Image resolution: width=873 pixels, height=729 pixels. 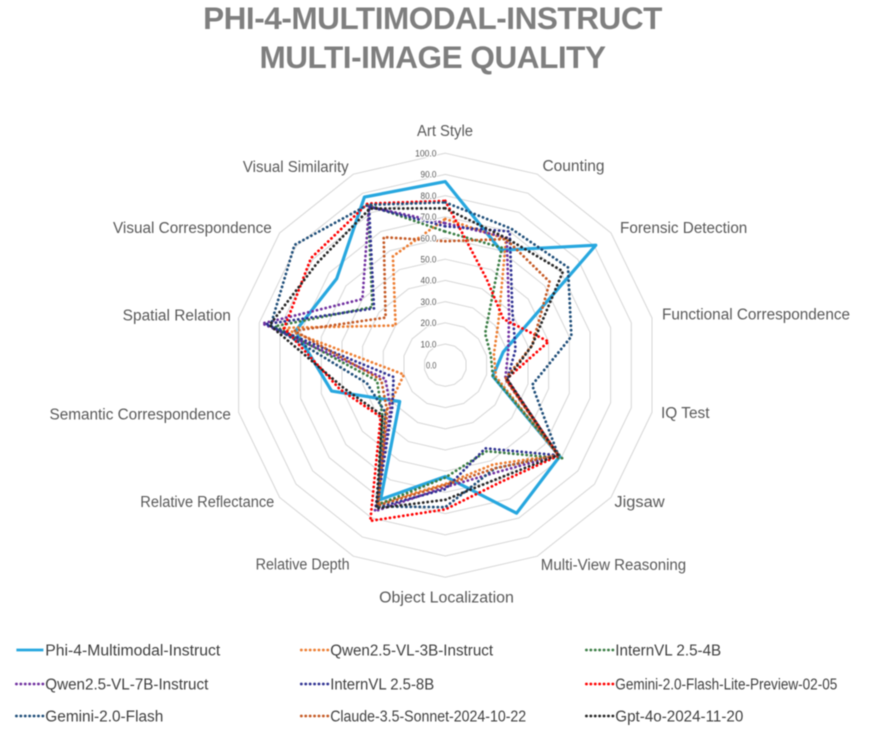 What do you see at coordinates (429, 238) in the screenshot?
I see `svg-text: 60.0` at bounding box center [429, 238].